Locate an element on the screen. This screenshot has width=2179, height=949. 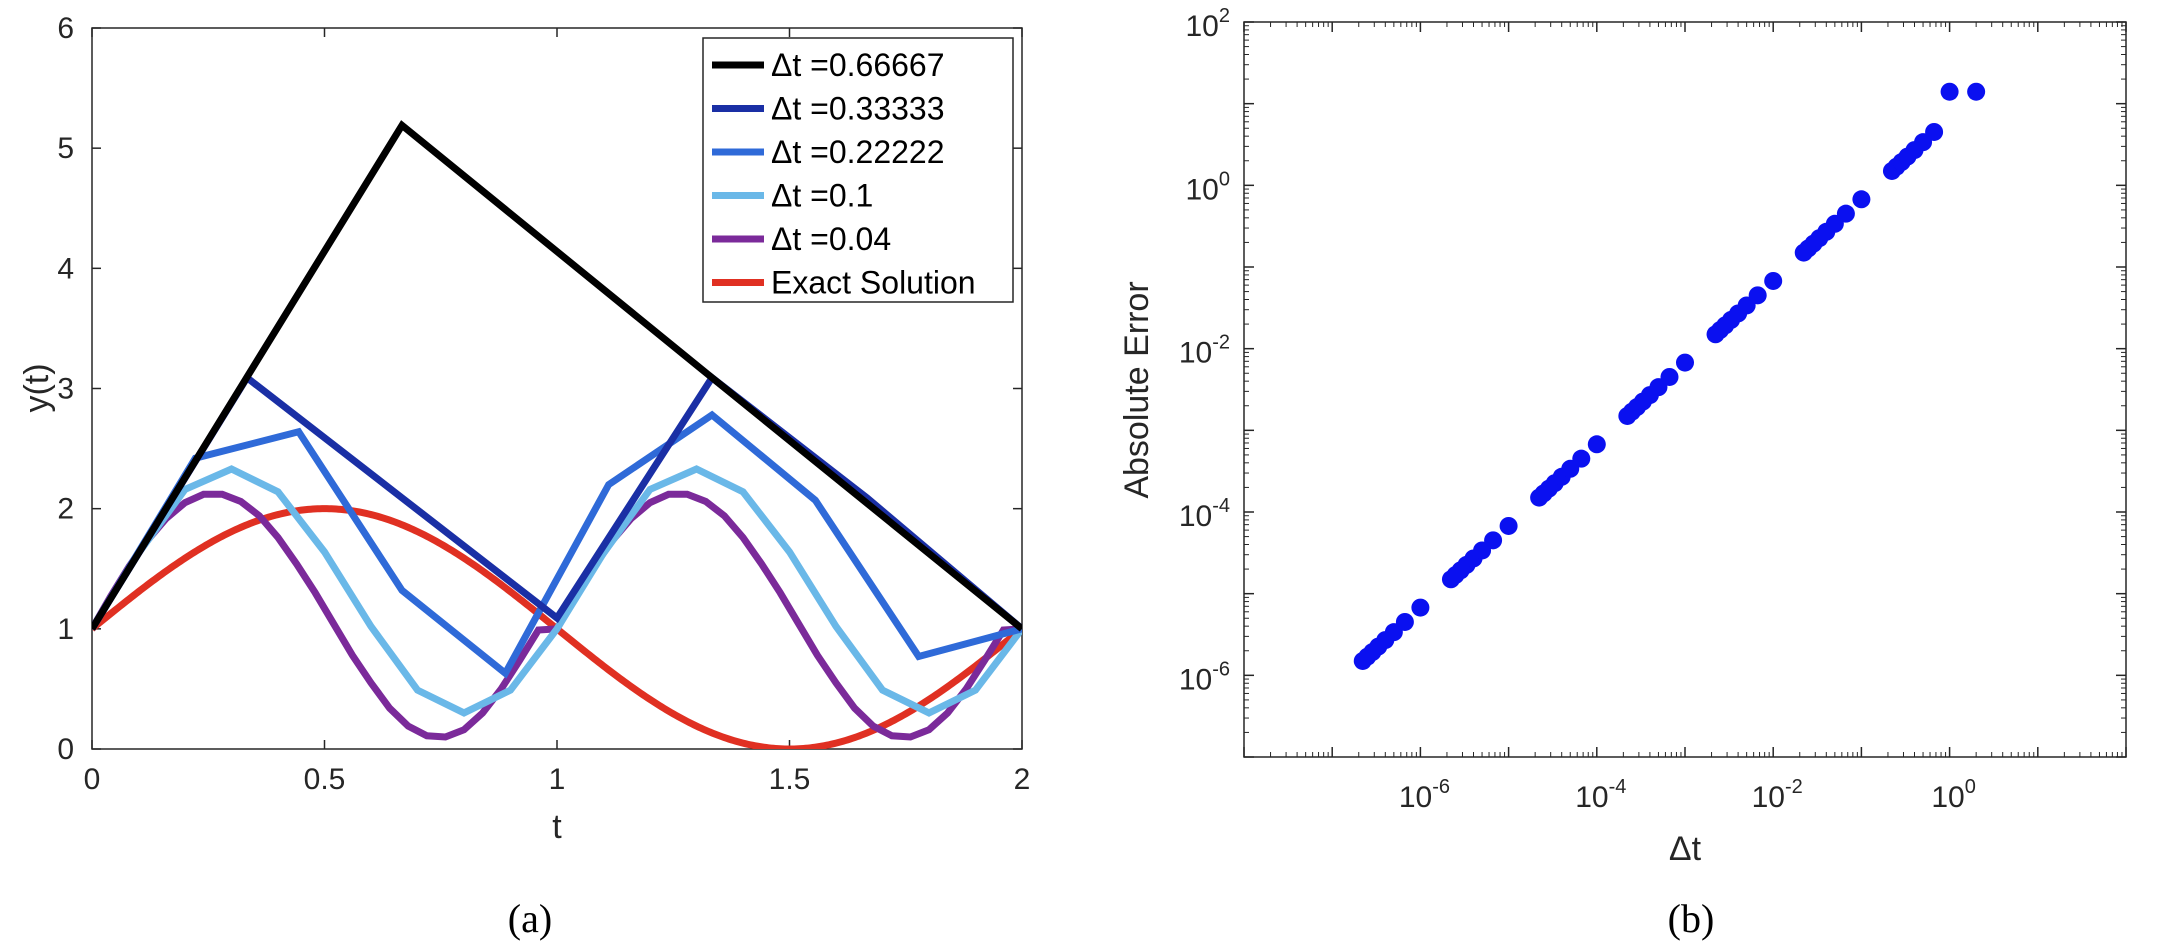
x-tick-label: 10⁻² is located at coordinates (1777, 795).